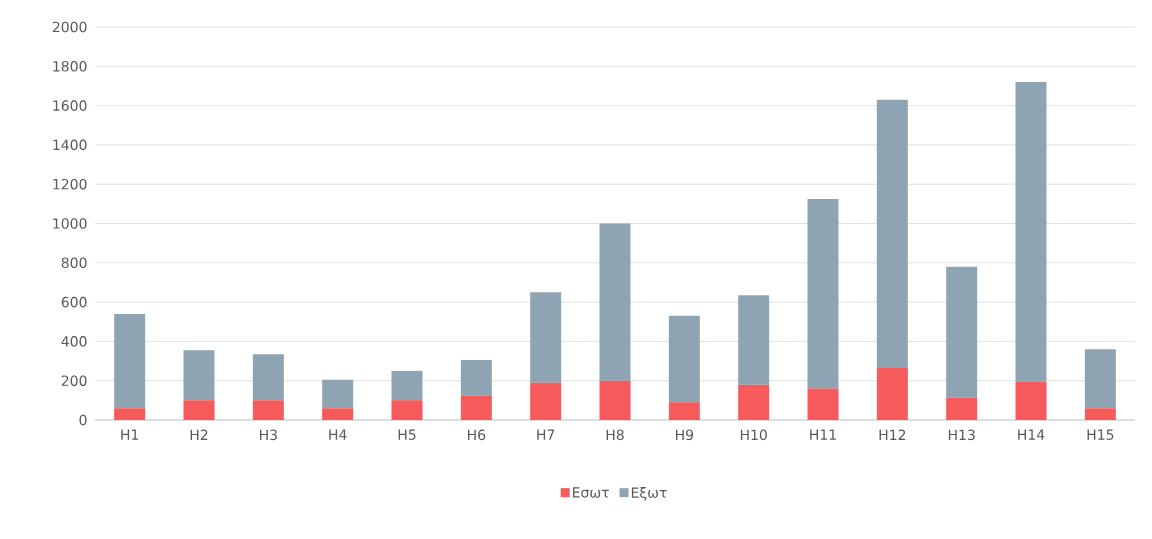 The image size is (1152, 539). I want to click on y-tick-label: 1200, so click(70, 184).